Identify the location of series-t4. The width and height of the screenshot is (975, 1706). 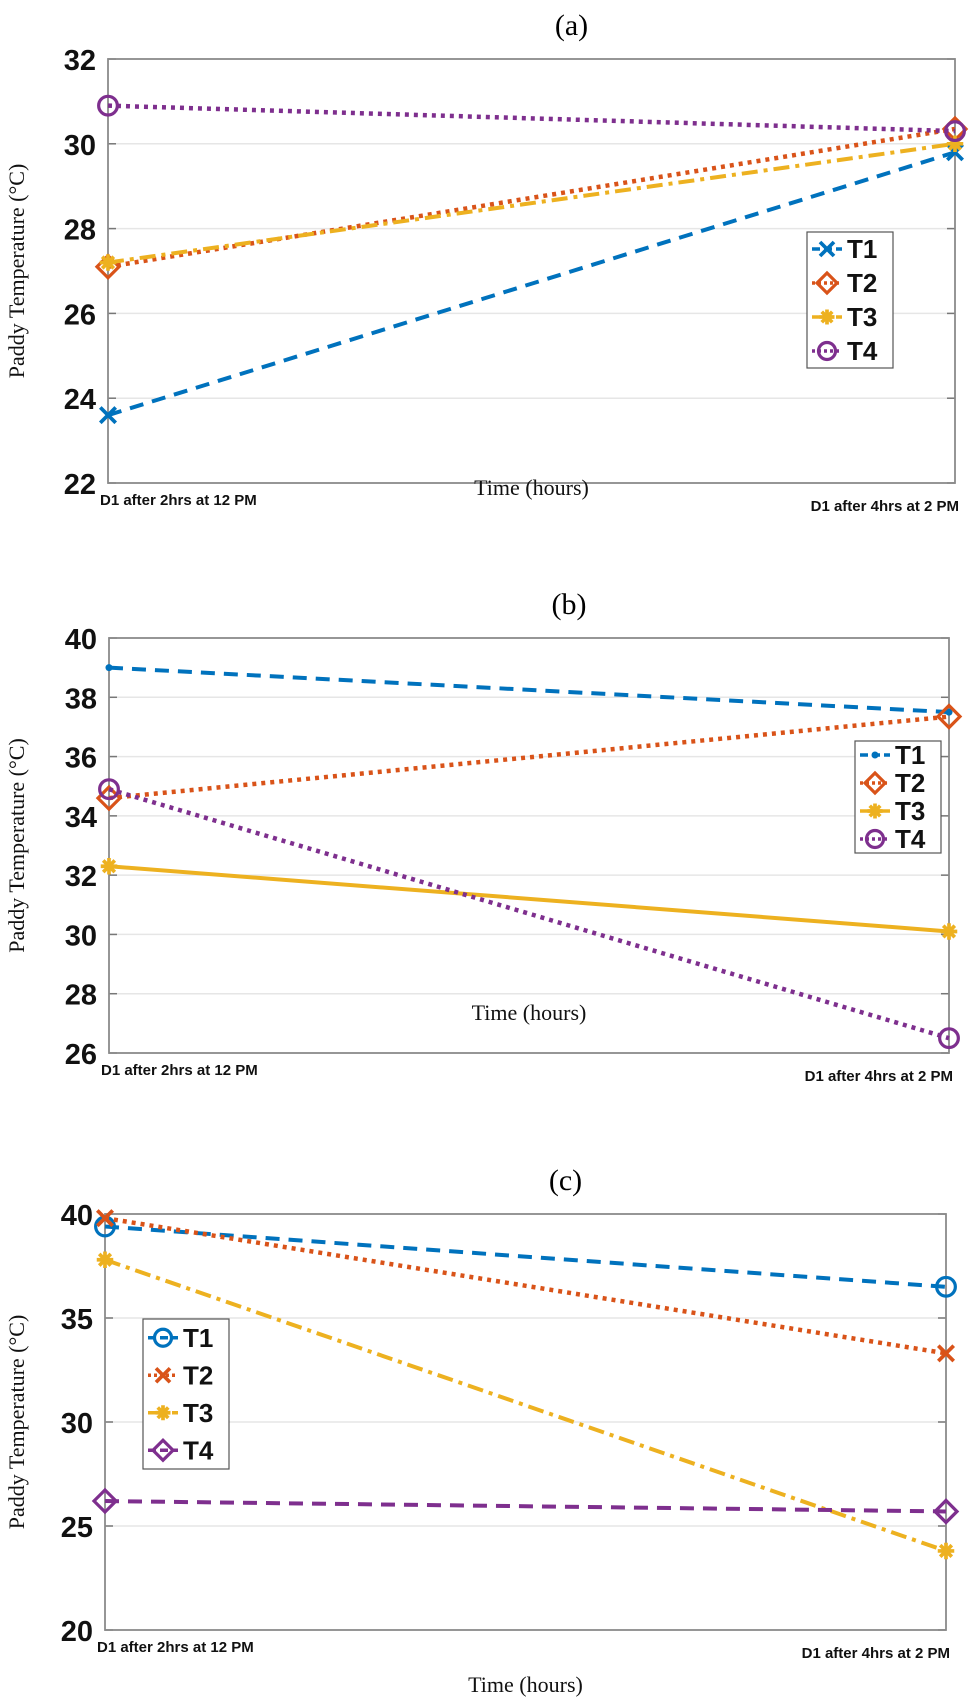
(529, 914).